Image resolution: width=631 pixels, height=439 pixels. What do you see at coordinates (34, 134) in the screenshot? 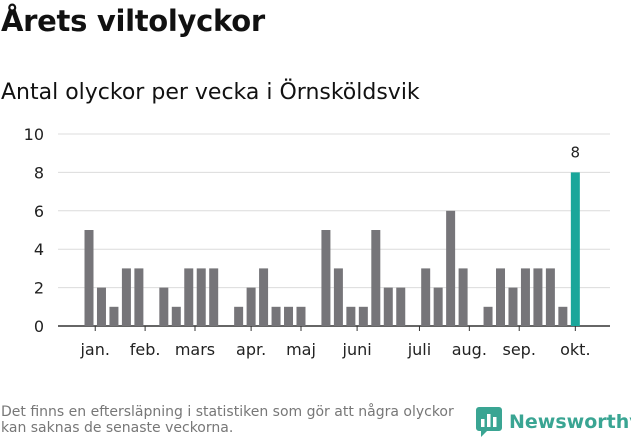
I see `y-tick-label: 10` at bounding box center [34, 134].